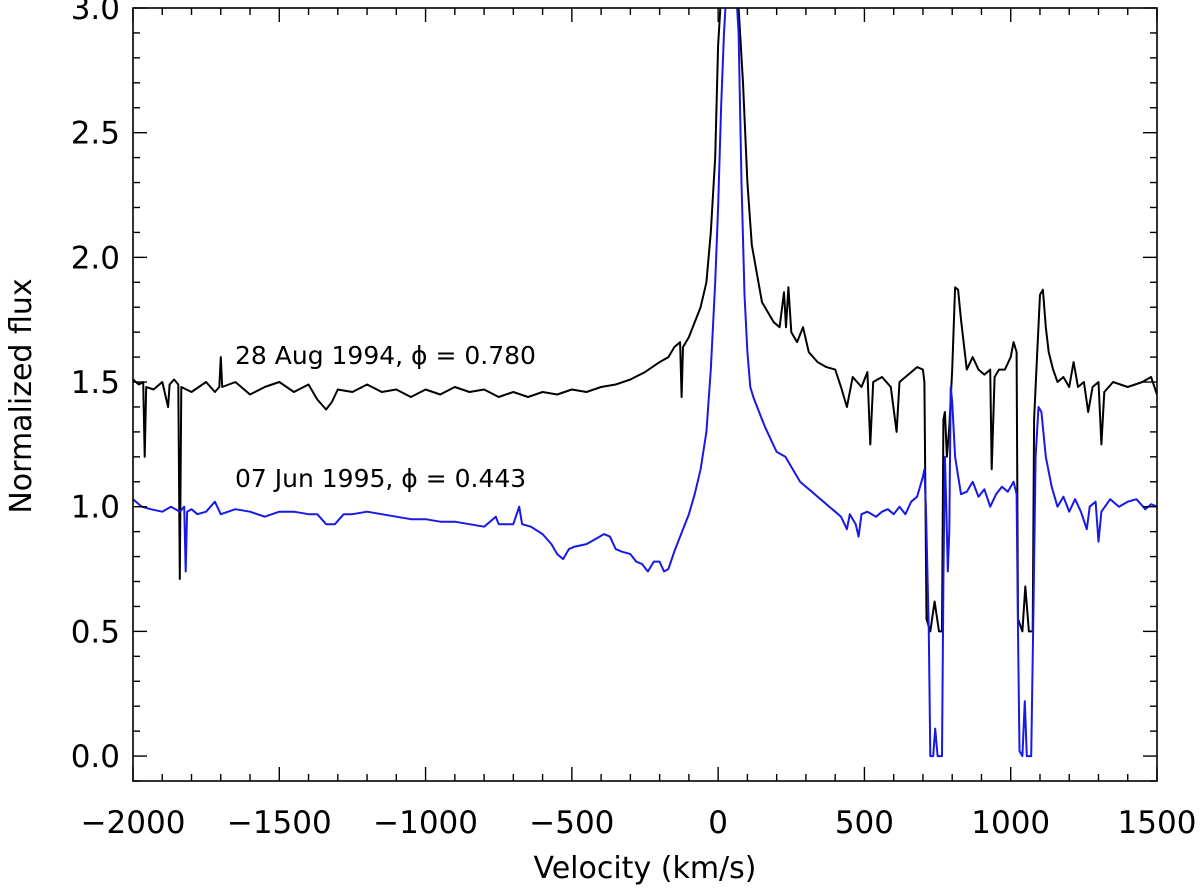  Describe the element at coordinates (718, 823) in the screenshot. I see `x-tick-label: 0` at that location.